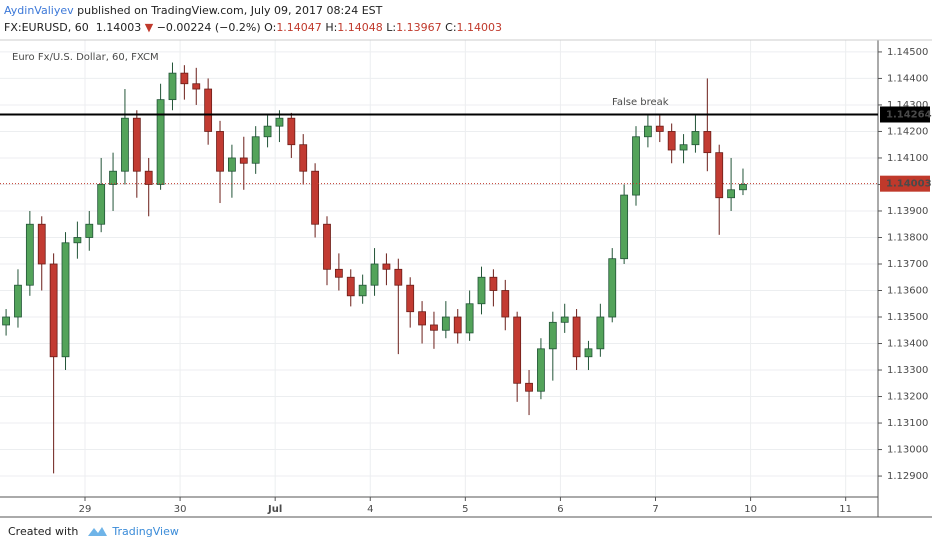  What do you see at coordinates (907, 291) in the screenshot?
I see `y-tick-label: 1.13600` at bounding box center [907, 291].